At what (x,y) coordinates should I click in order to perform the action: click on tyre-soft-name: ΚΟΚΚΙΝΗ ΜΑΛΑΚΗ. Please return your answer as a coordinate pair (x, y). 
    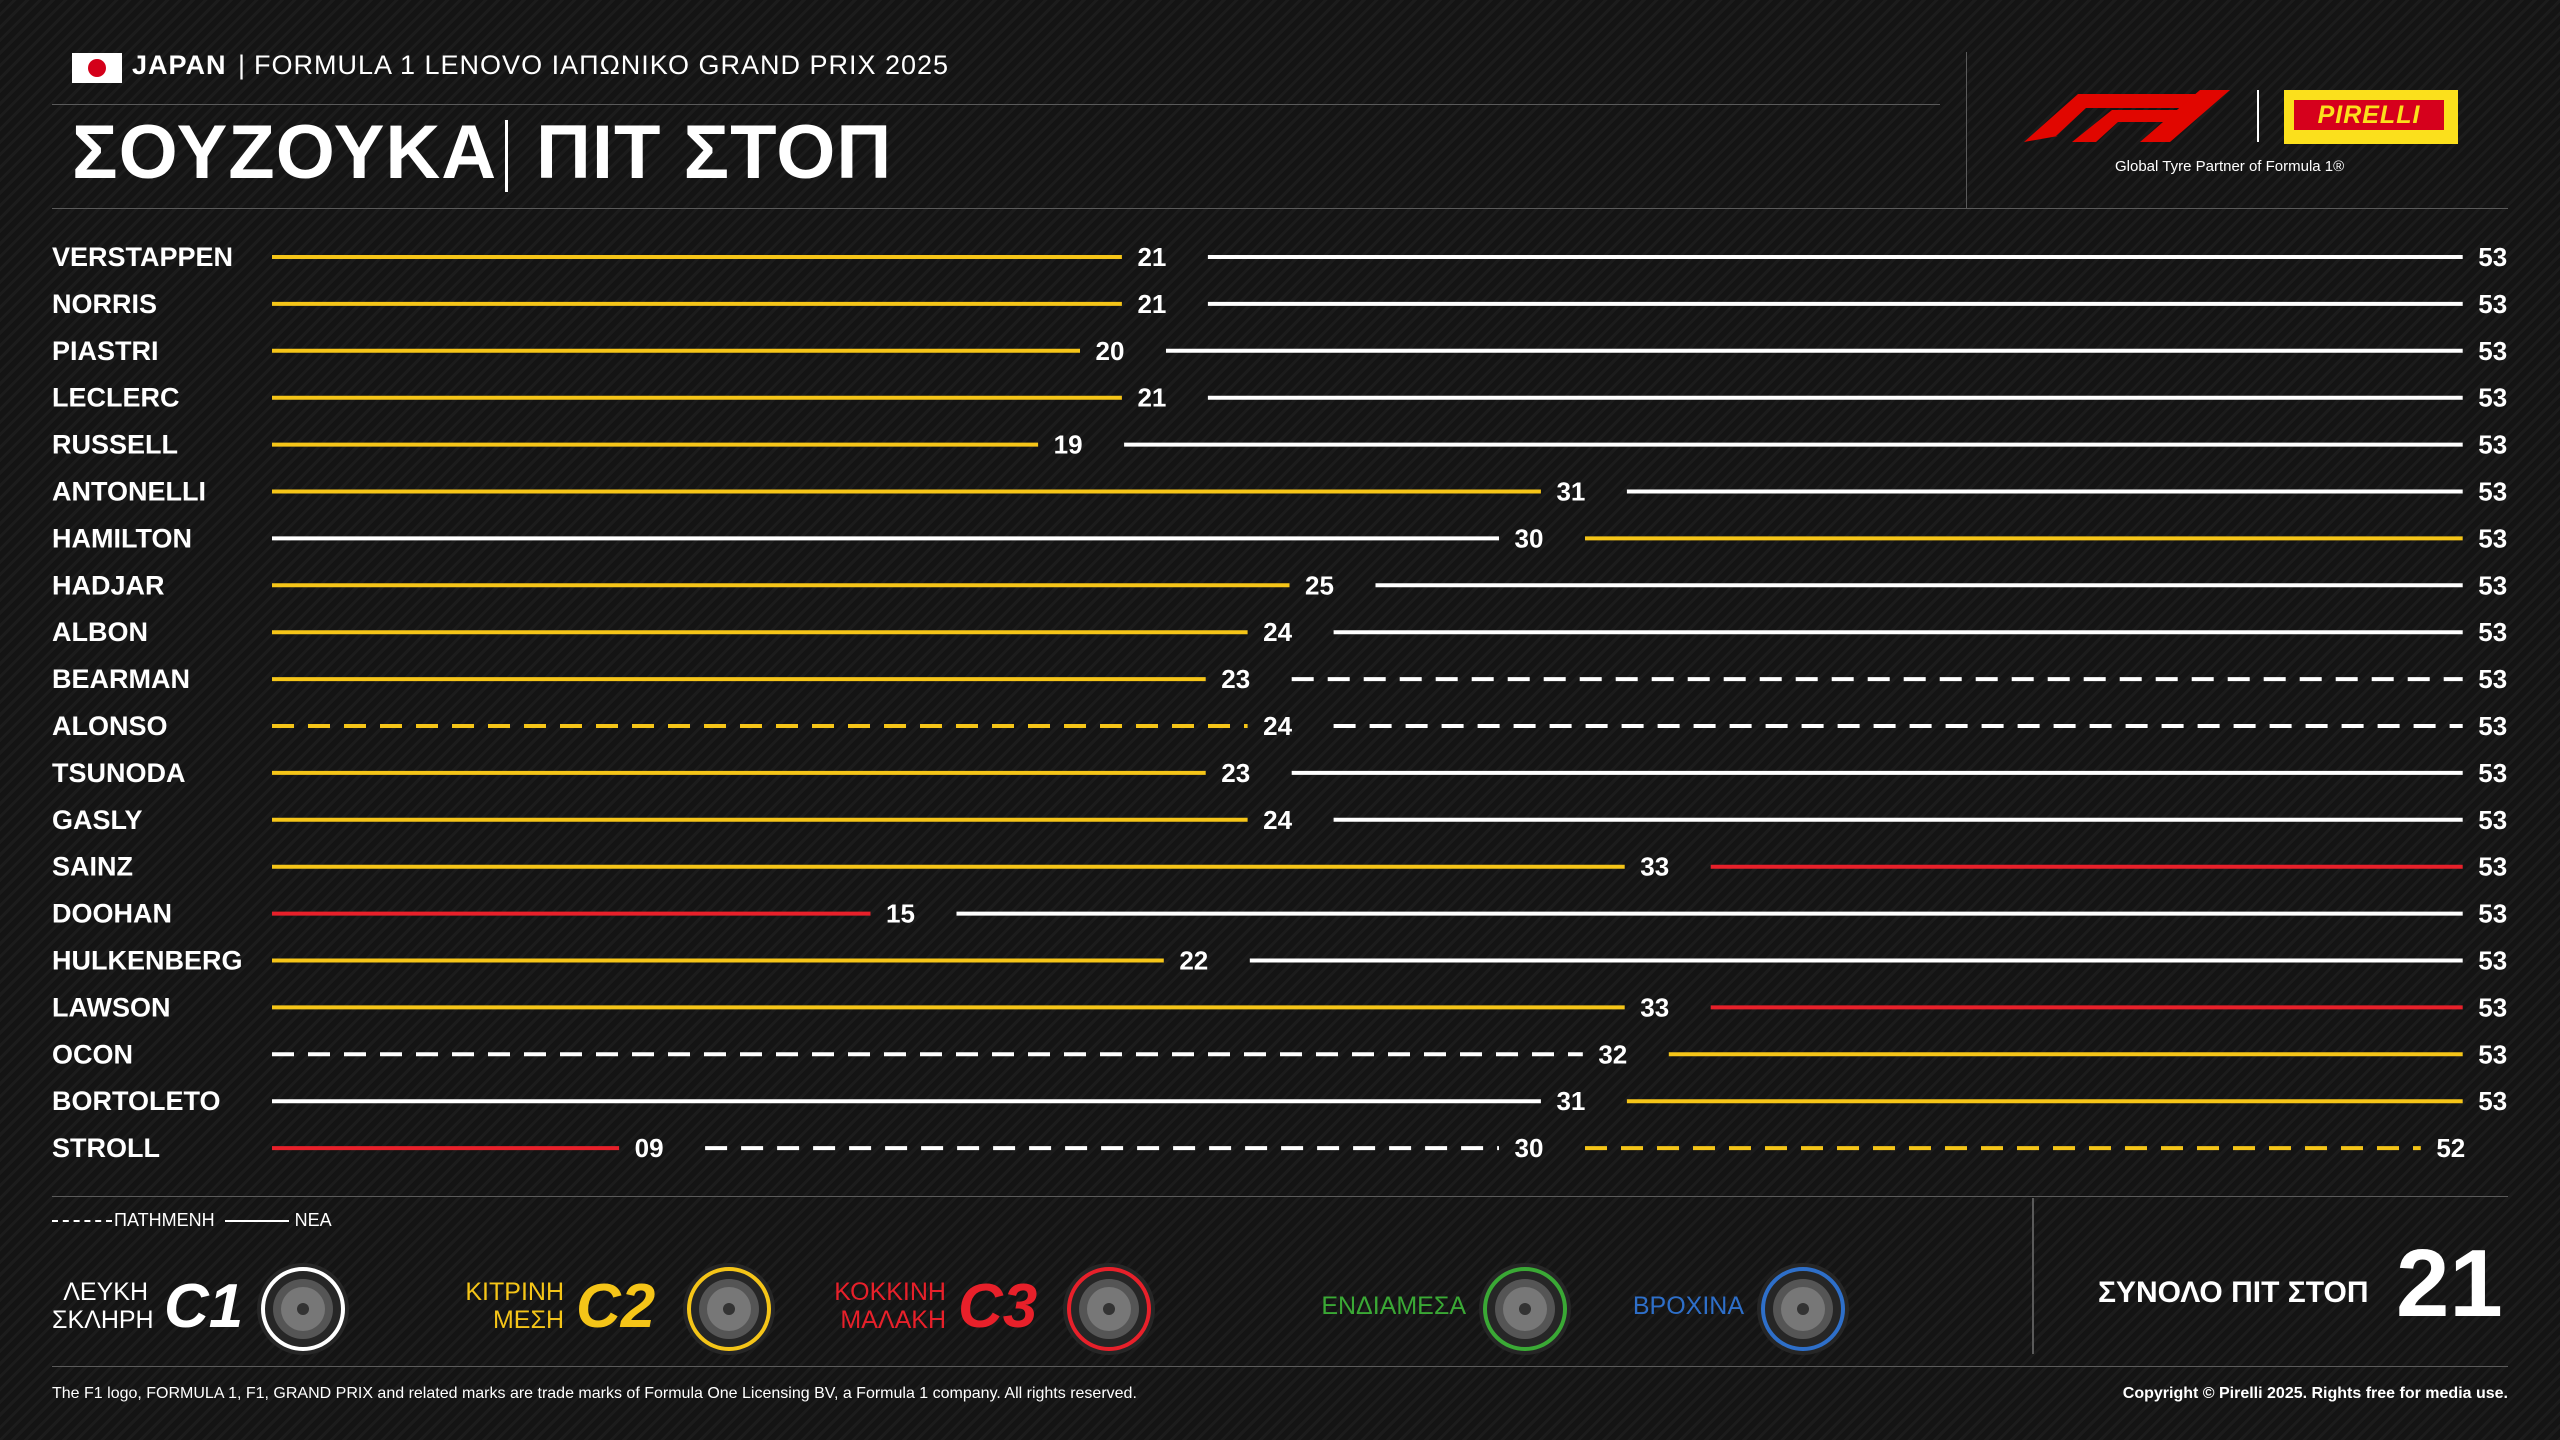
    Looking at the image, I should click on (890, 1306).